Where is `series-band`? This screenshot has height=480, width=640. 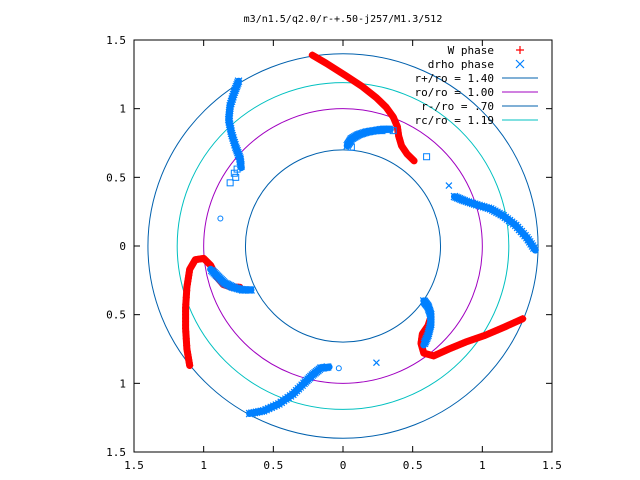 series-band is located at coordinates (363, 108).